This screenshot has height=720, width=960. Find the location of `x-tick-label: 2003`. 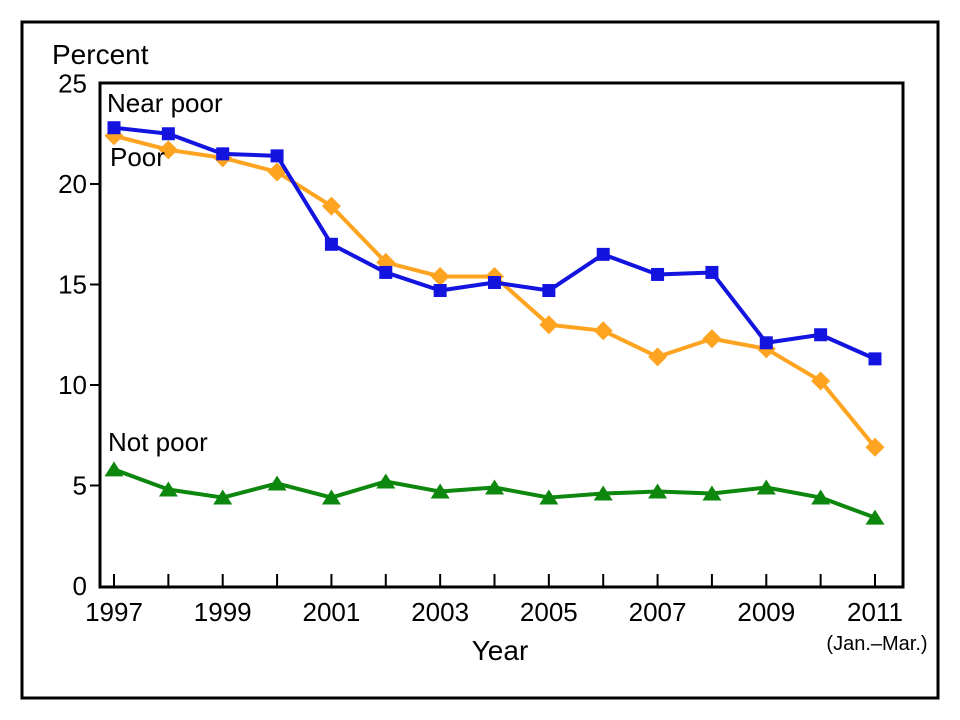

x-tick-label: 2003 is located at coordinates (440, 612).